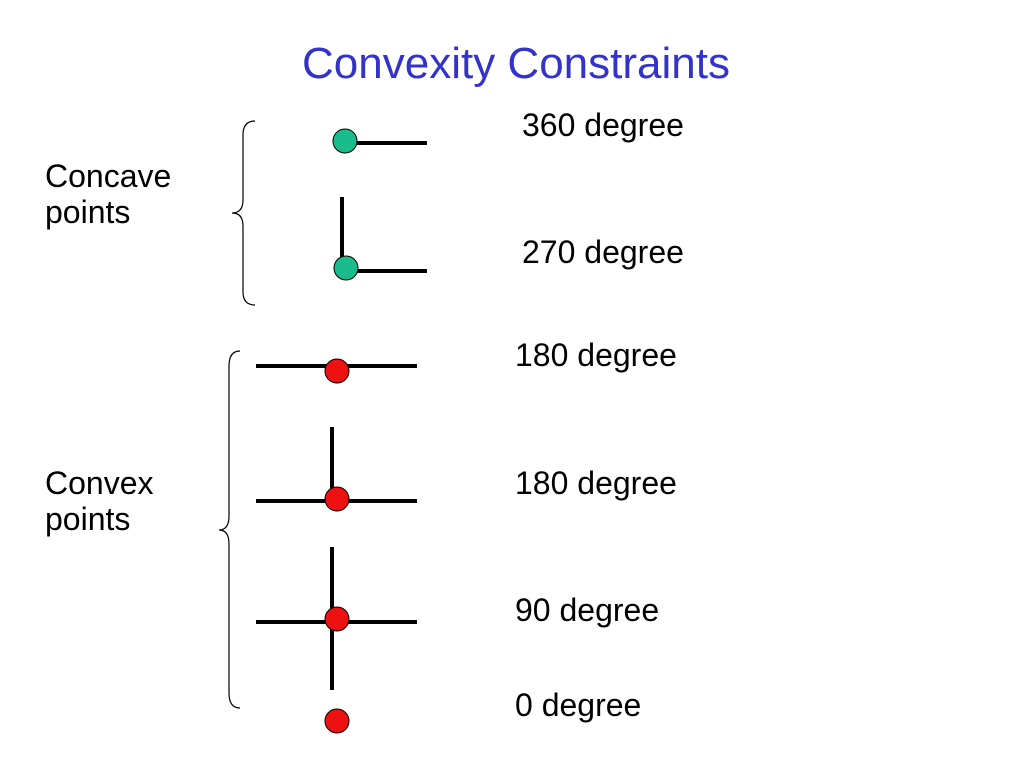  What do you see at coordinates (578, 705) in the screenshot?
I see `angle-label: 0 degree` at bounding box center [578, 705].